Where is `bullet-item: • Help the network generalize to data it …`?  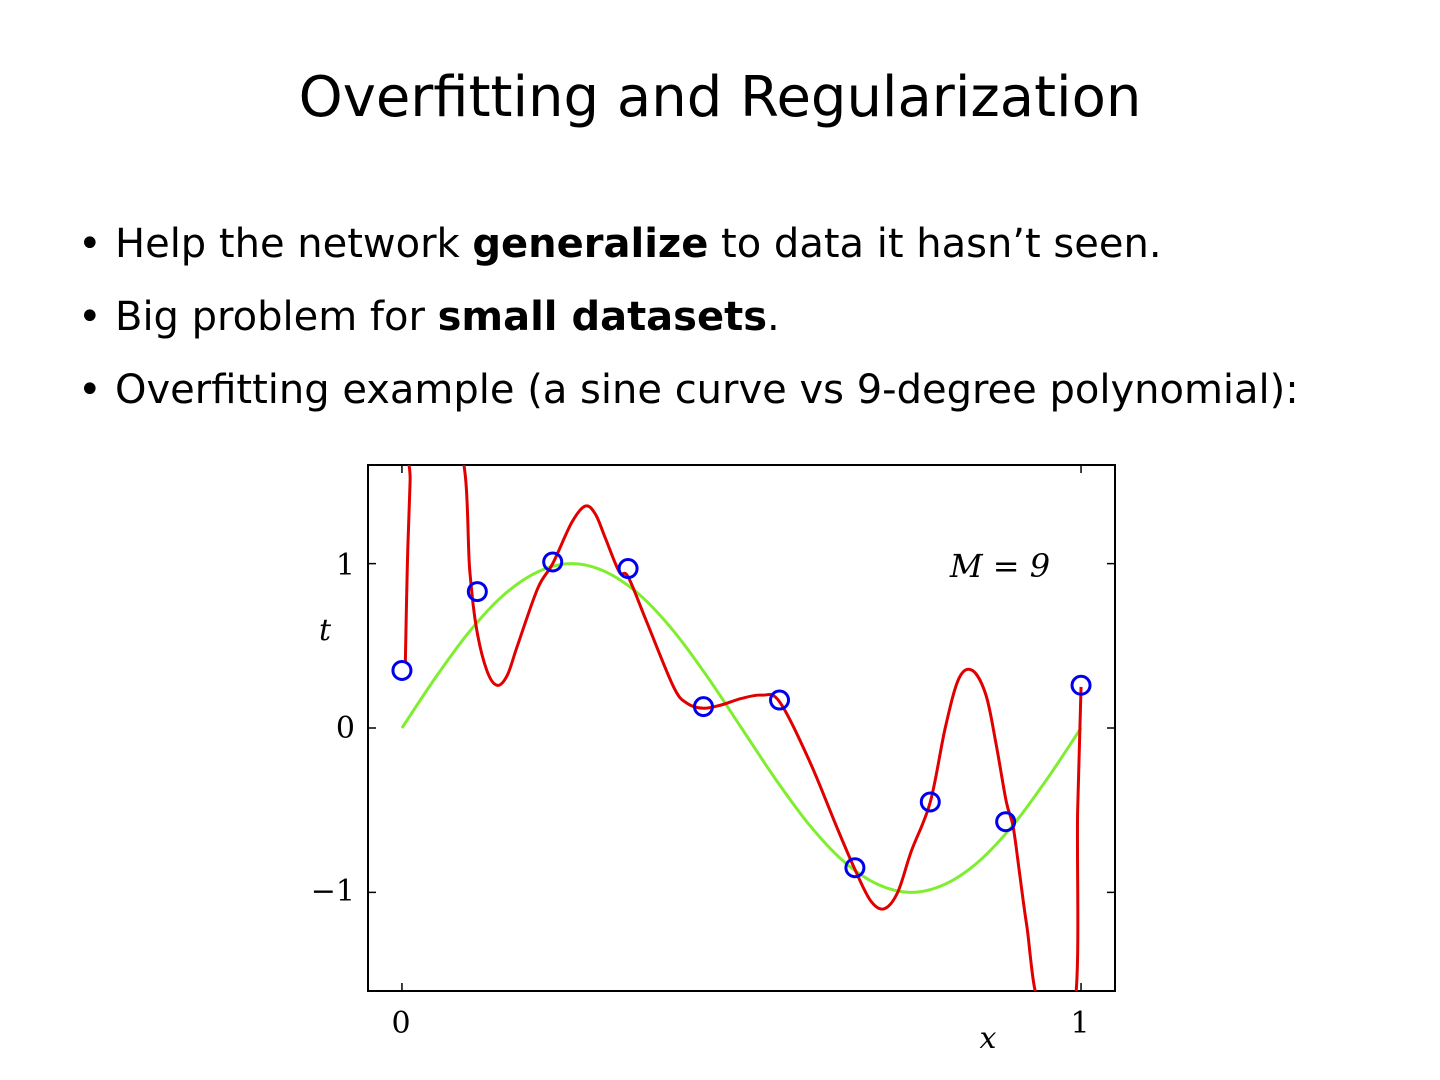
bullet-item: • Help the network generalize to data it … is located at coordinates (688, 244).